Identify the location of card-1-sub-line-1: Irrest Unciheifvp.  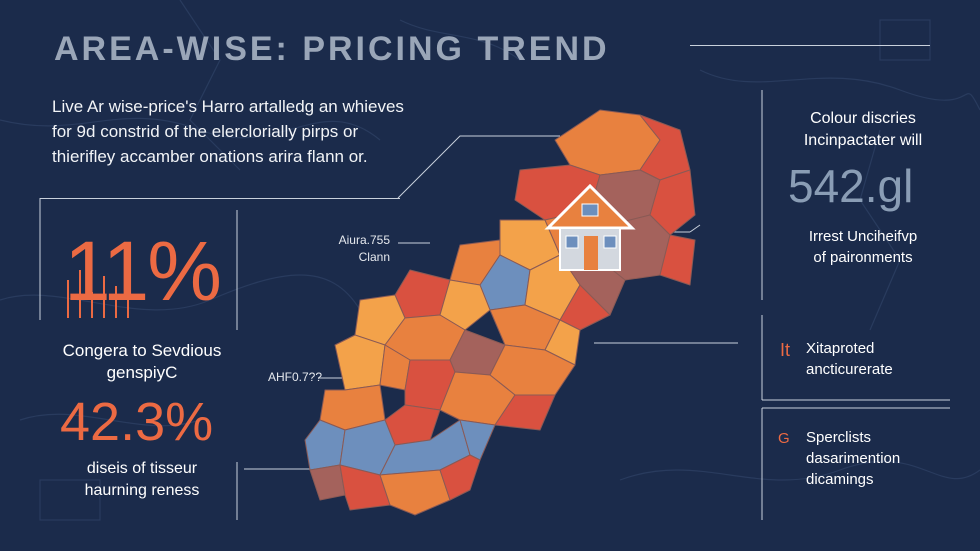
(863, 236).